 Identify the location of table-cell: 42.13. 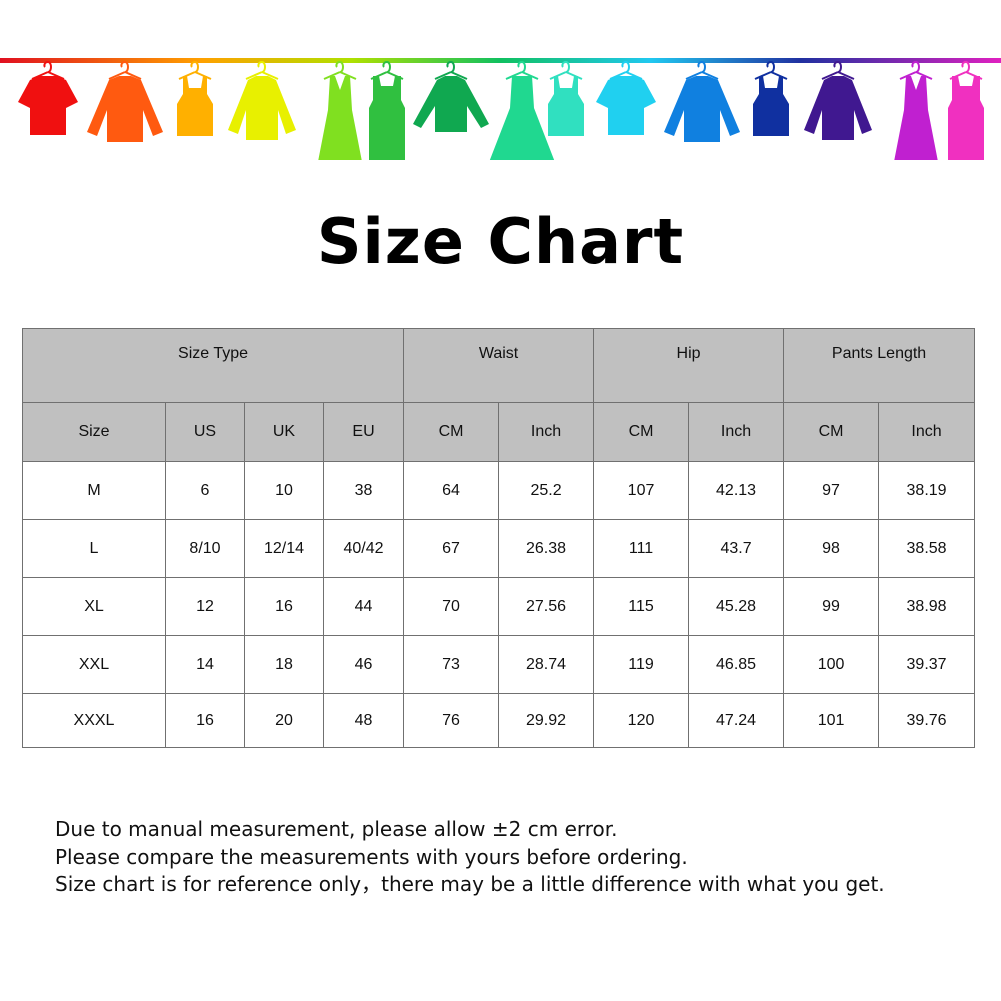
(736, 490).